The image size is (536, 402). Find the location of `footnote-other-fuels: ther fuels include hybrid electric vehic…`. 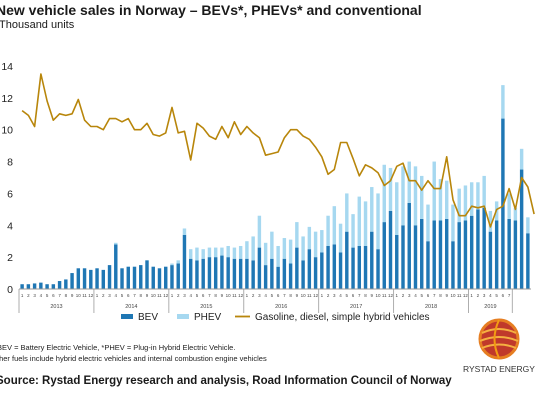

footnote-other-fuels: ther fuels include hybrid electric vehic… is located at coordinates (133, 358).